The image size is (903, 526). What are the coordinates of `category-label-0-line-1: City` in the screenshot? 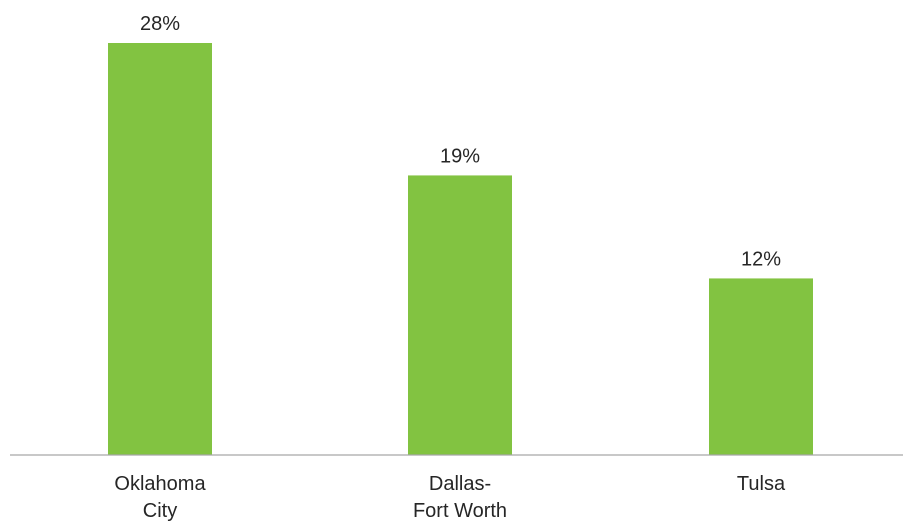 It's located at (160, 511).